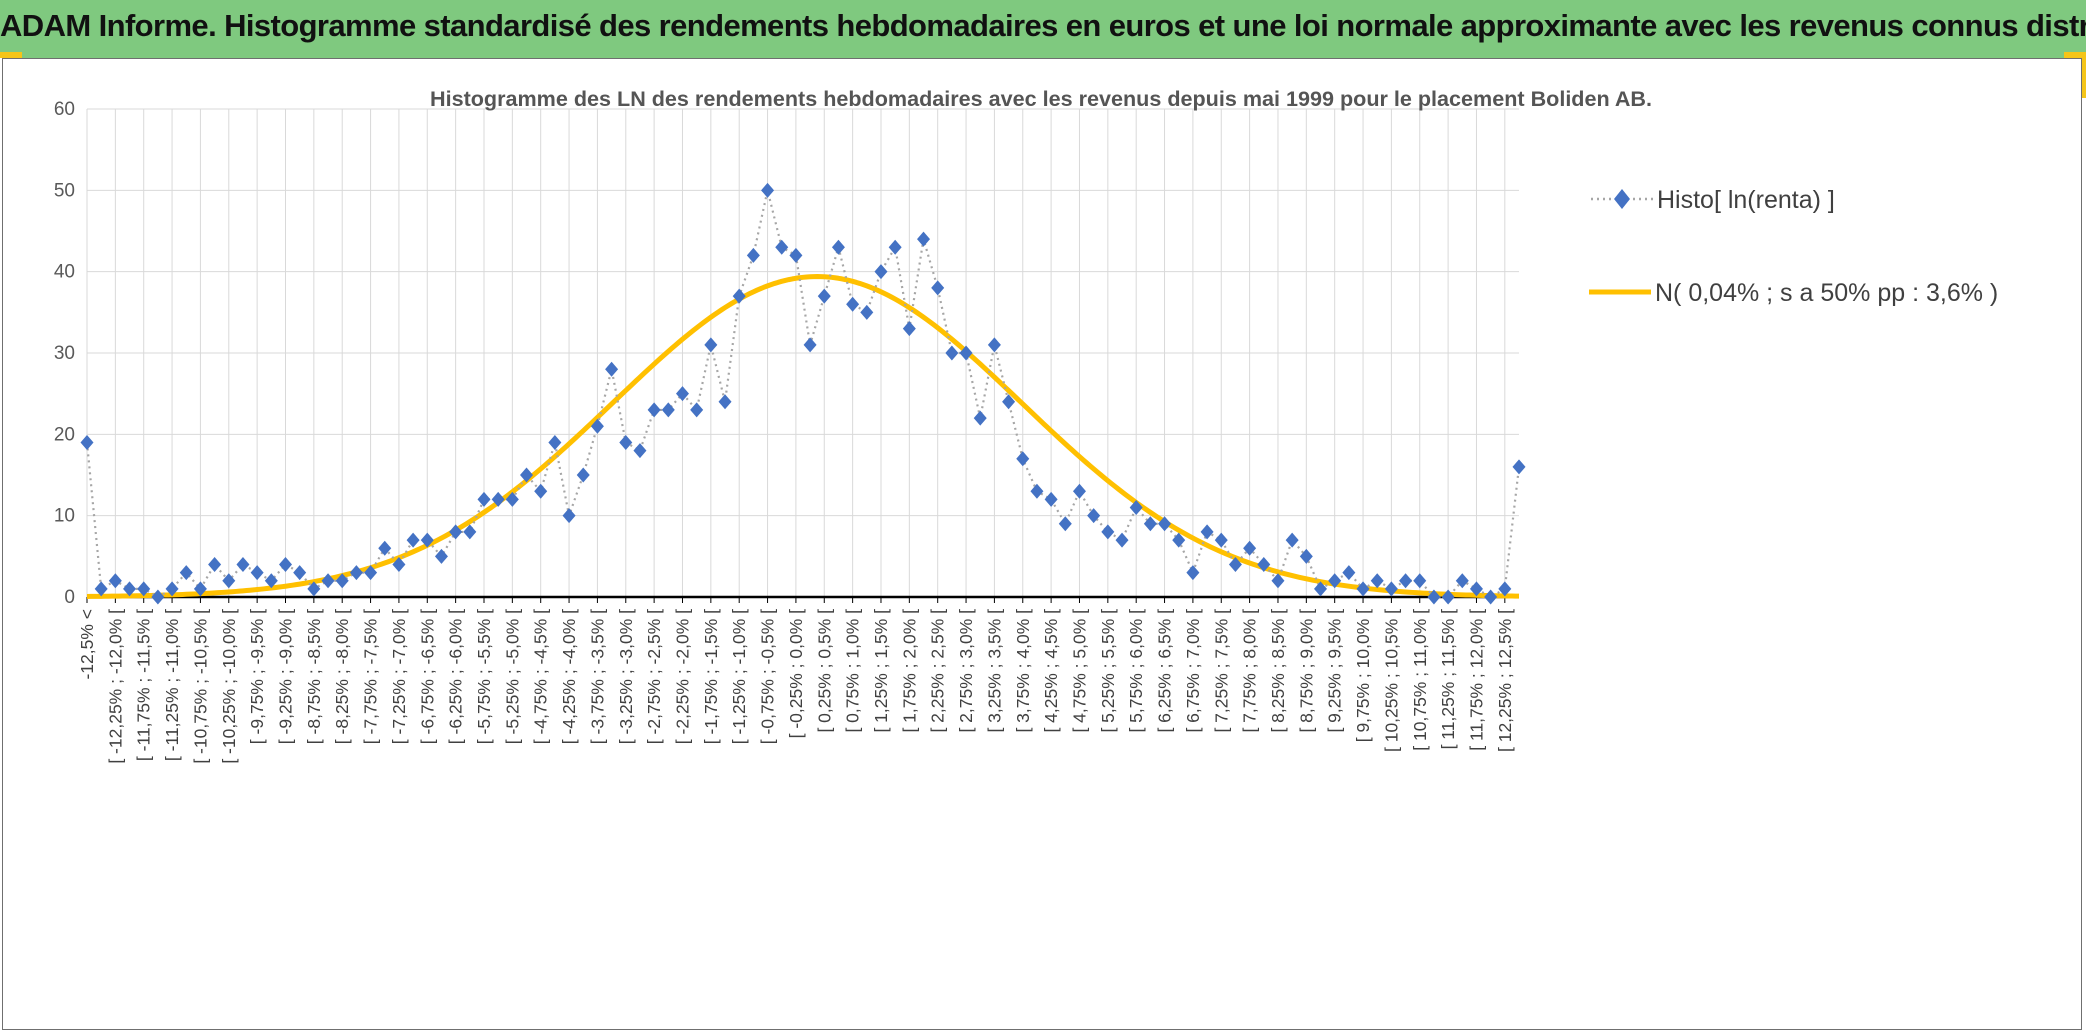 The width and height of the screenshot is (2086, 1033). I want to click on y-axis: 0 10 20 30 40 50 60, so click(64, 353).